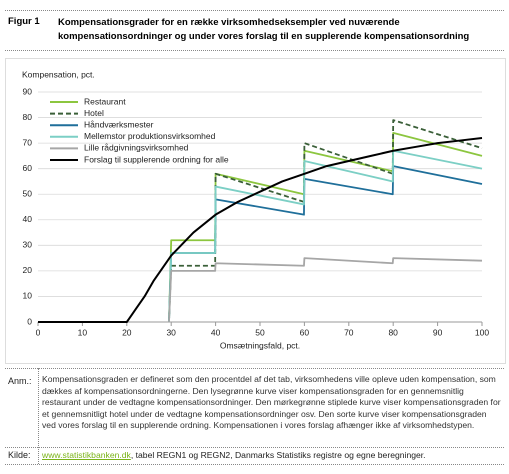 The image size is (509, 474). I want to click on y-tick-label: 30, so click(28, 245).